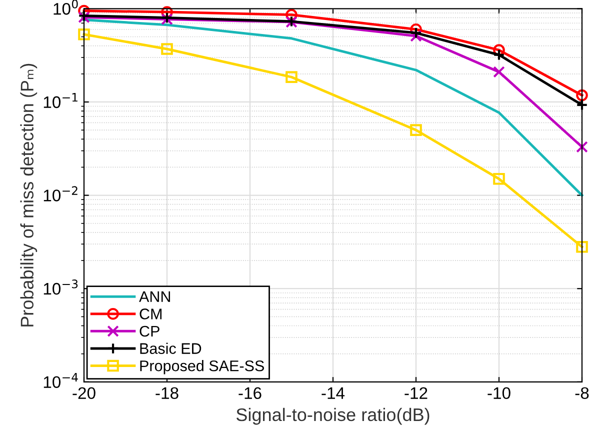 The image size is (600, 434). I want to click on y-tick-label: 10$^{−4}$, so click(61, 380).